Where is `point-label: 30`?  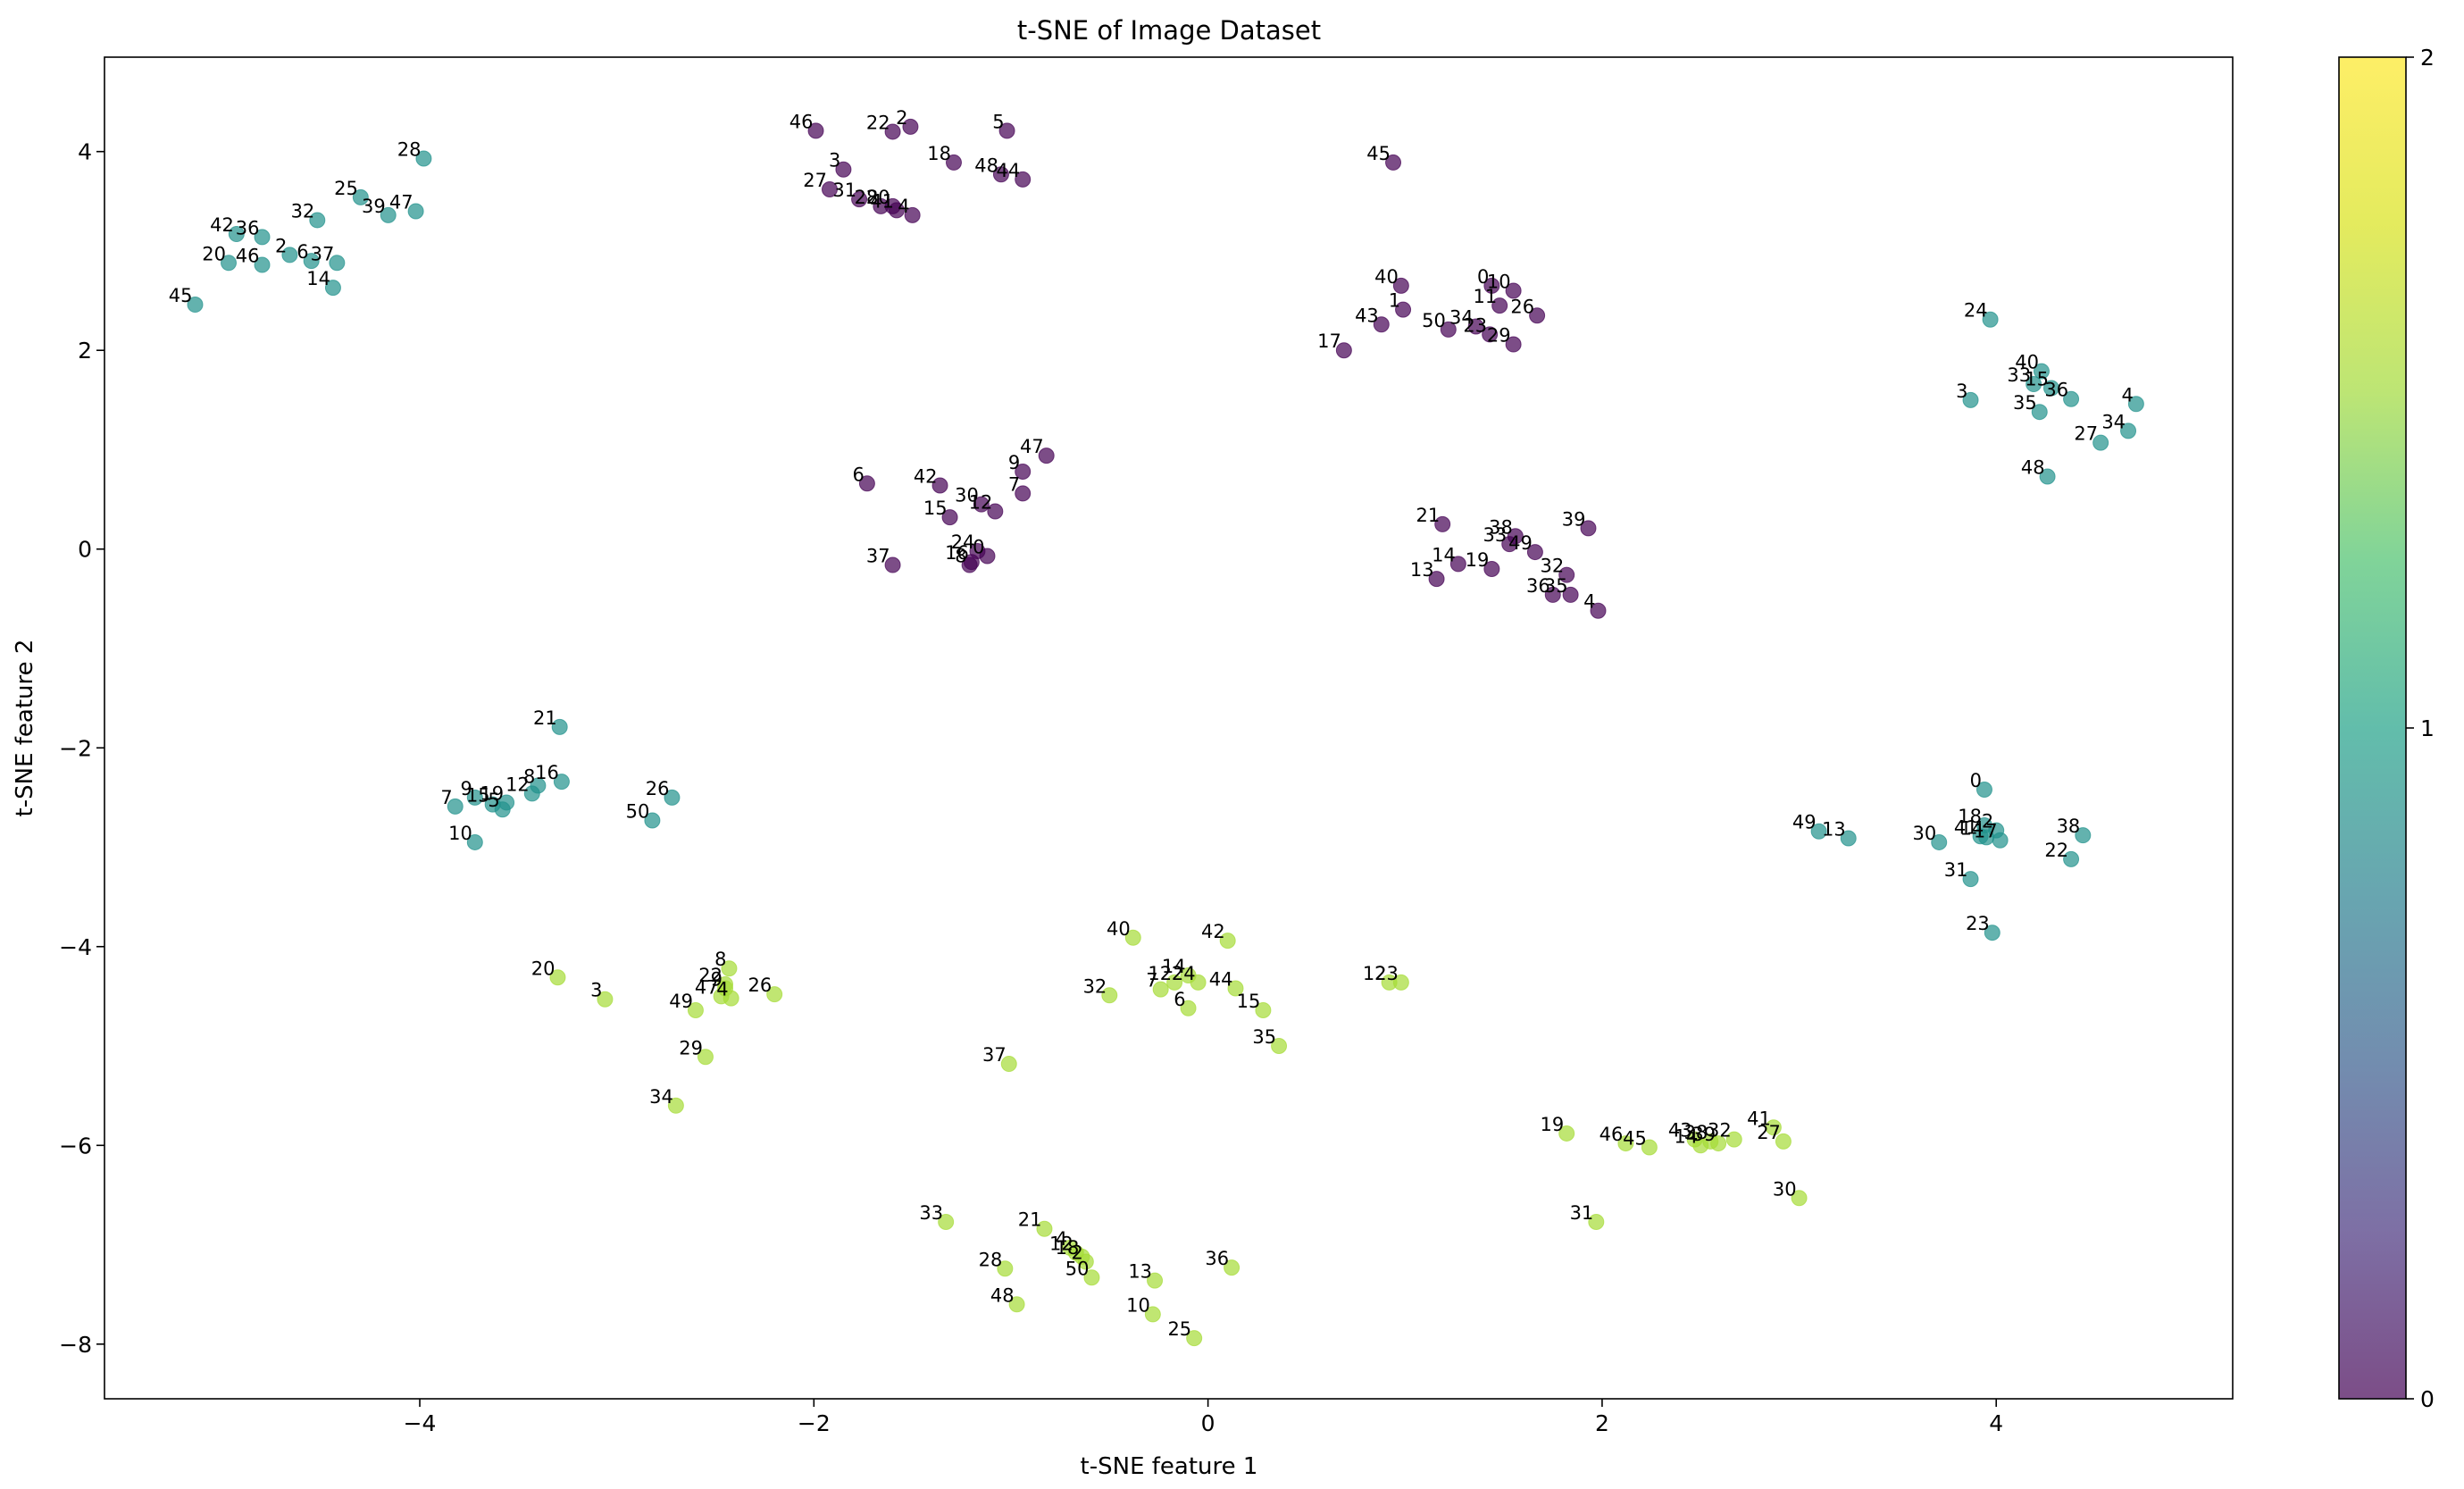
point-label: 30 is located at coordinates (1785, 1189).